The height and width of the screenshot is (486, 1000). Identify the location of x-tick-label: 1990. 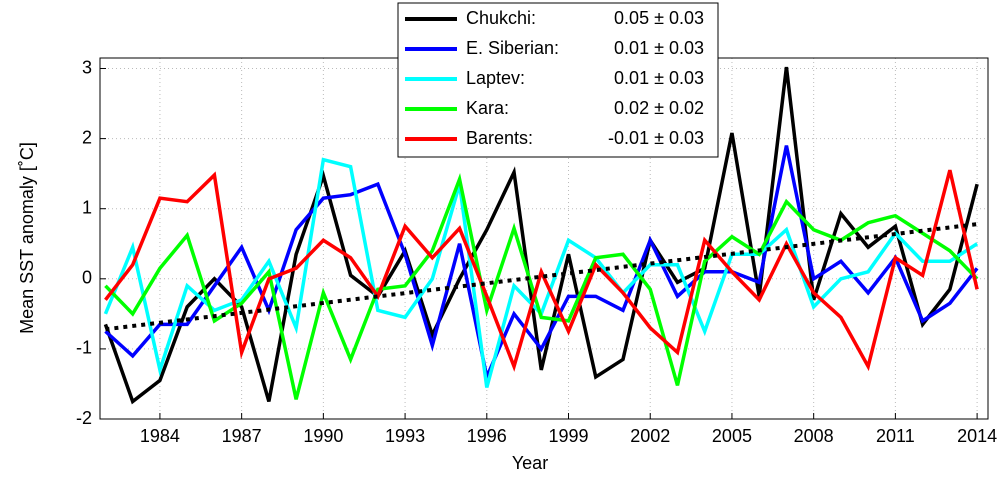
(323, 436).